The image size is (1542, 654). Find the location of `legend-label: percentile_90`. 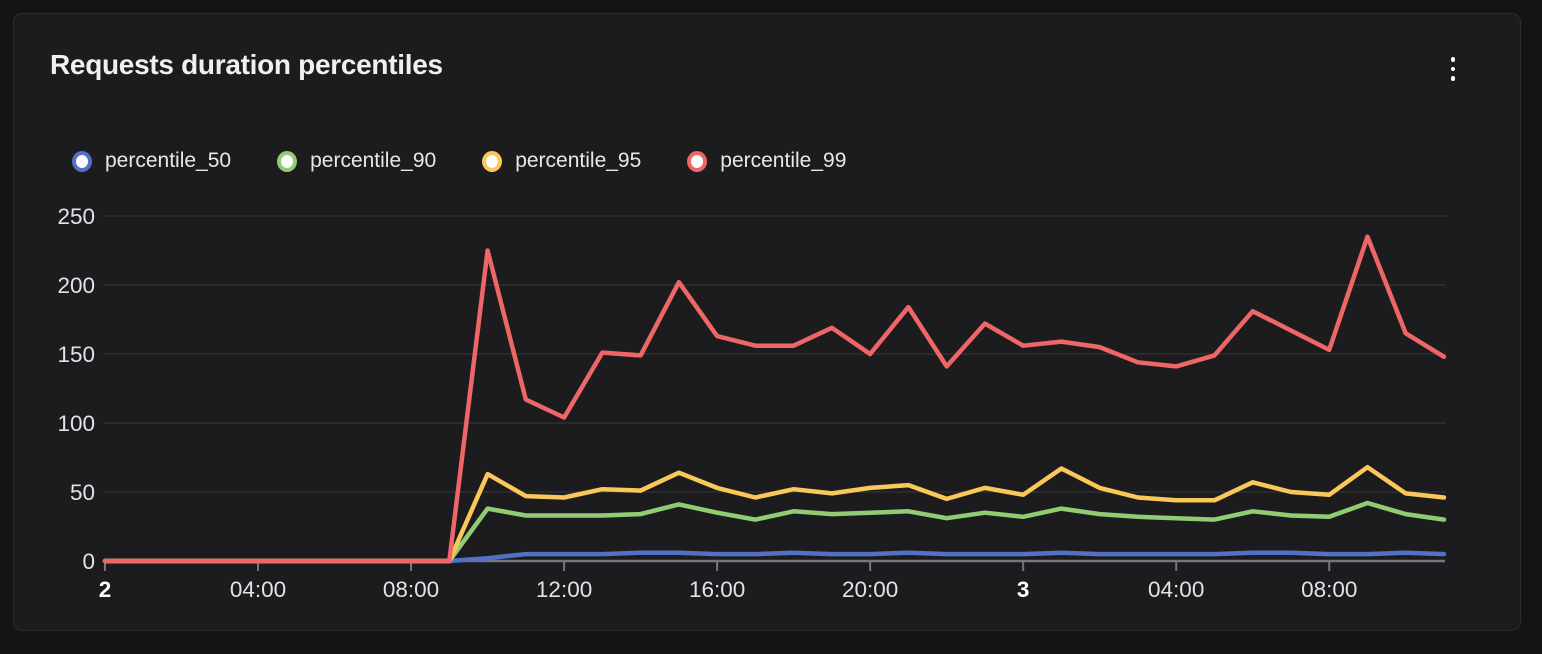

legend-label: percentile_90 is located at coordinates (373, 160).